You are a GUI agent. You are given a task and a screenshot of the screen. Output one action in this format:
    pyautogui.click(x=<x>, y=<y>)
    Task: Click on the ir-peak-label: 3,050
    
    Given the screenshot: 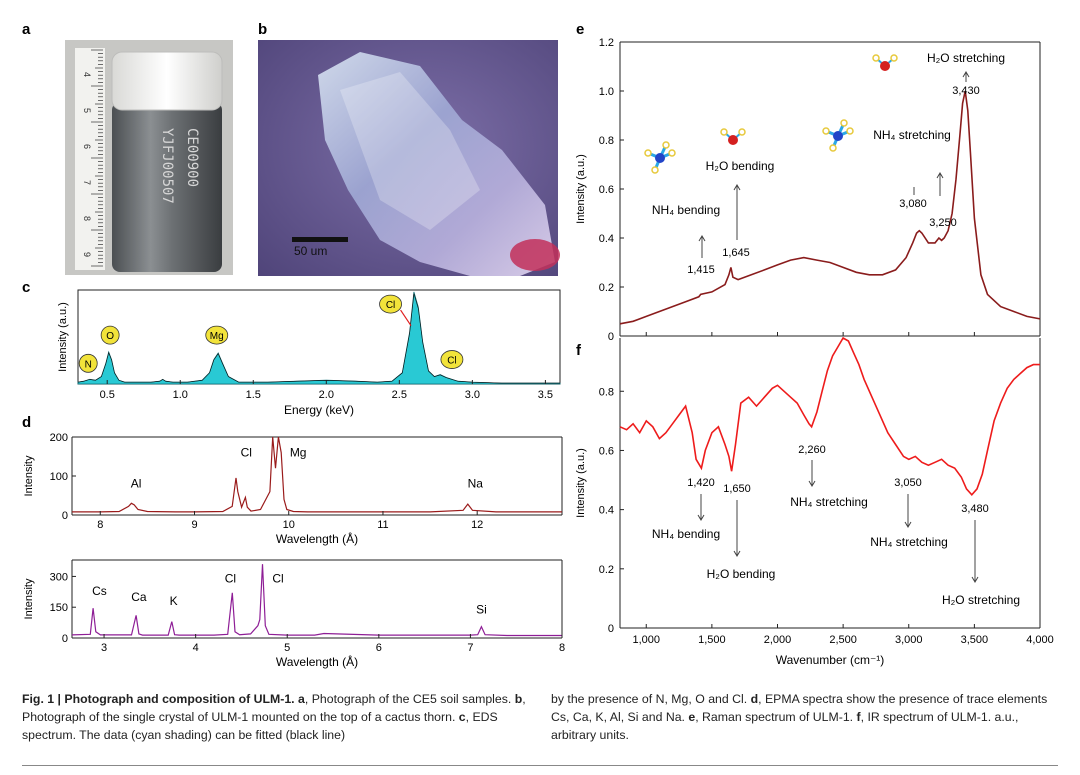 What is the action you would take?
    pyautogui.click(x=908, y=483)
    